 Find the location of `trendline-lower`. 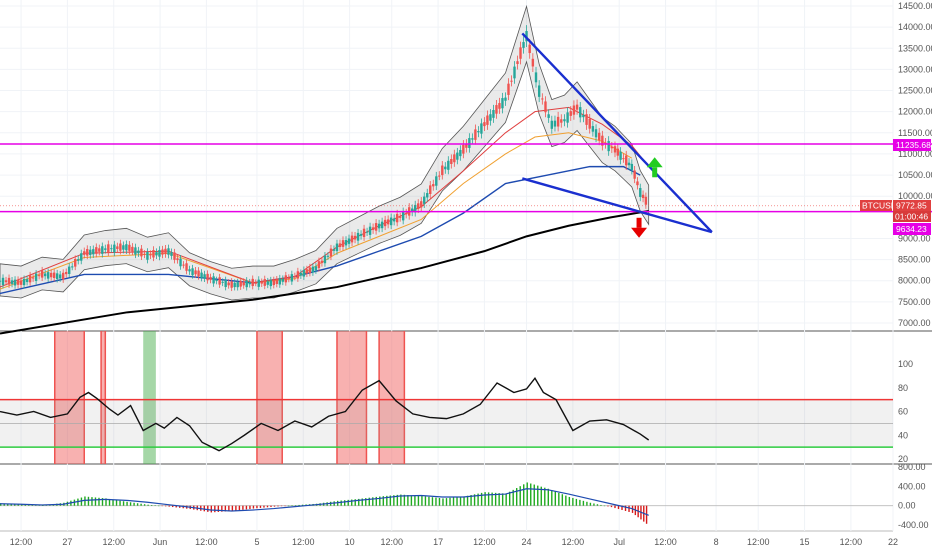

trendline-lower is located at coordinates (617, 205).